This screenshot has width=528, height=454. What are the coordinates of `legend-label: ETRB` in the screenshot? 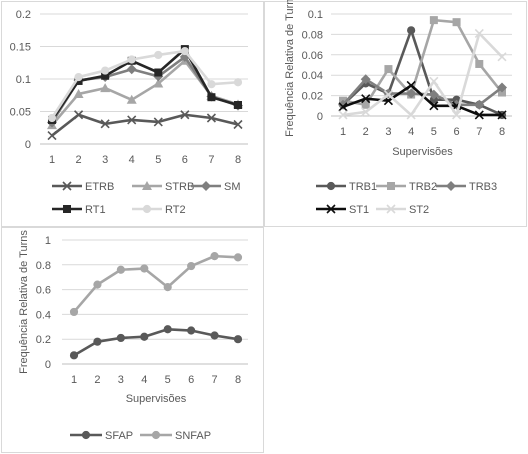 It's located at (99, 187).